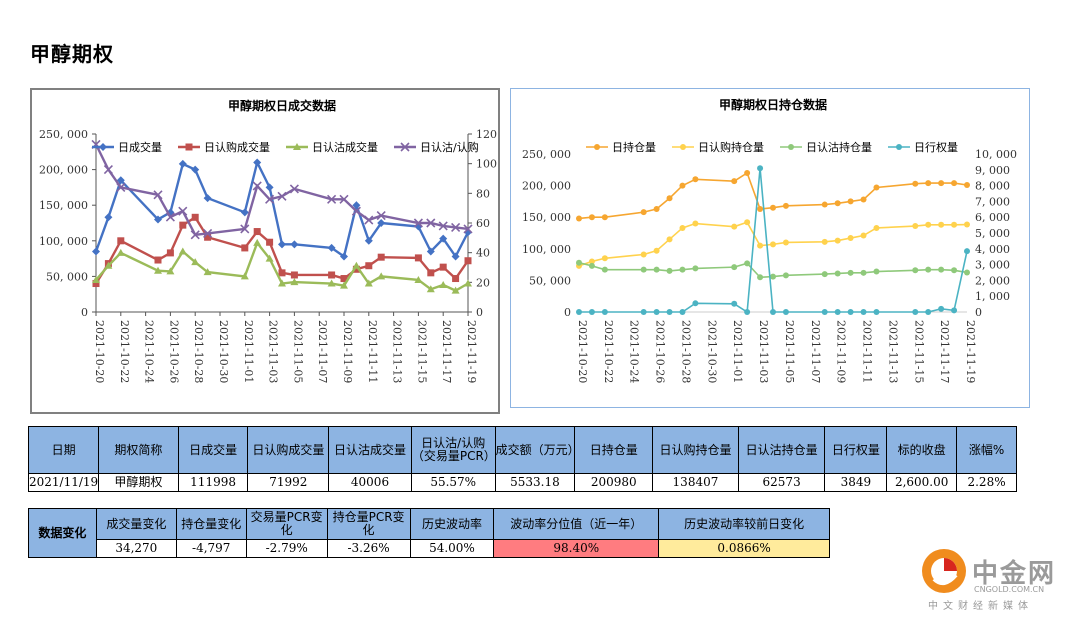 The width and height of the screenshot is (1080, 621). What do you see at coordinates (634, 351) in the screenshot?
I see `x-tick-label: 2021-10-24` at bounding box center [634, 351].